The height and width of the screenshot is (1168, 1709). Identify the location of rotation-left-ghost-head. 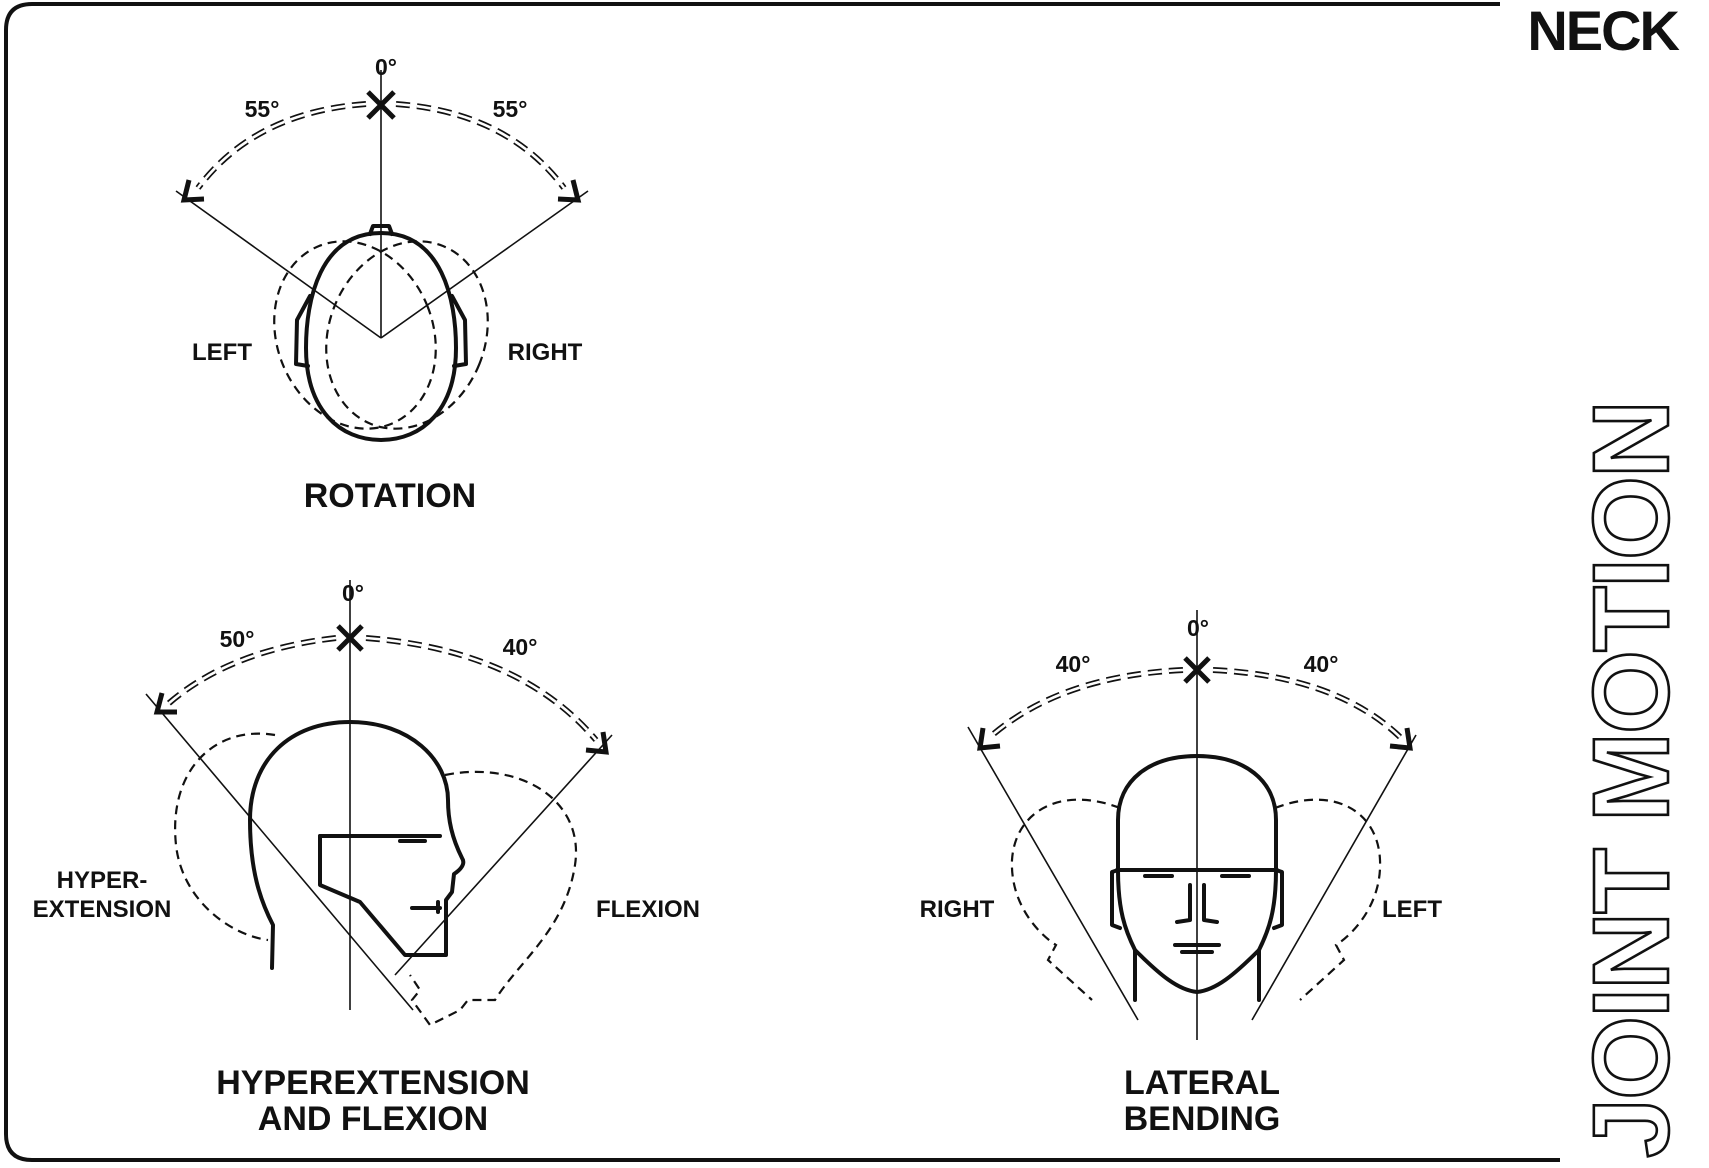
(355, 335).